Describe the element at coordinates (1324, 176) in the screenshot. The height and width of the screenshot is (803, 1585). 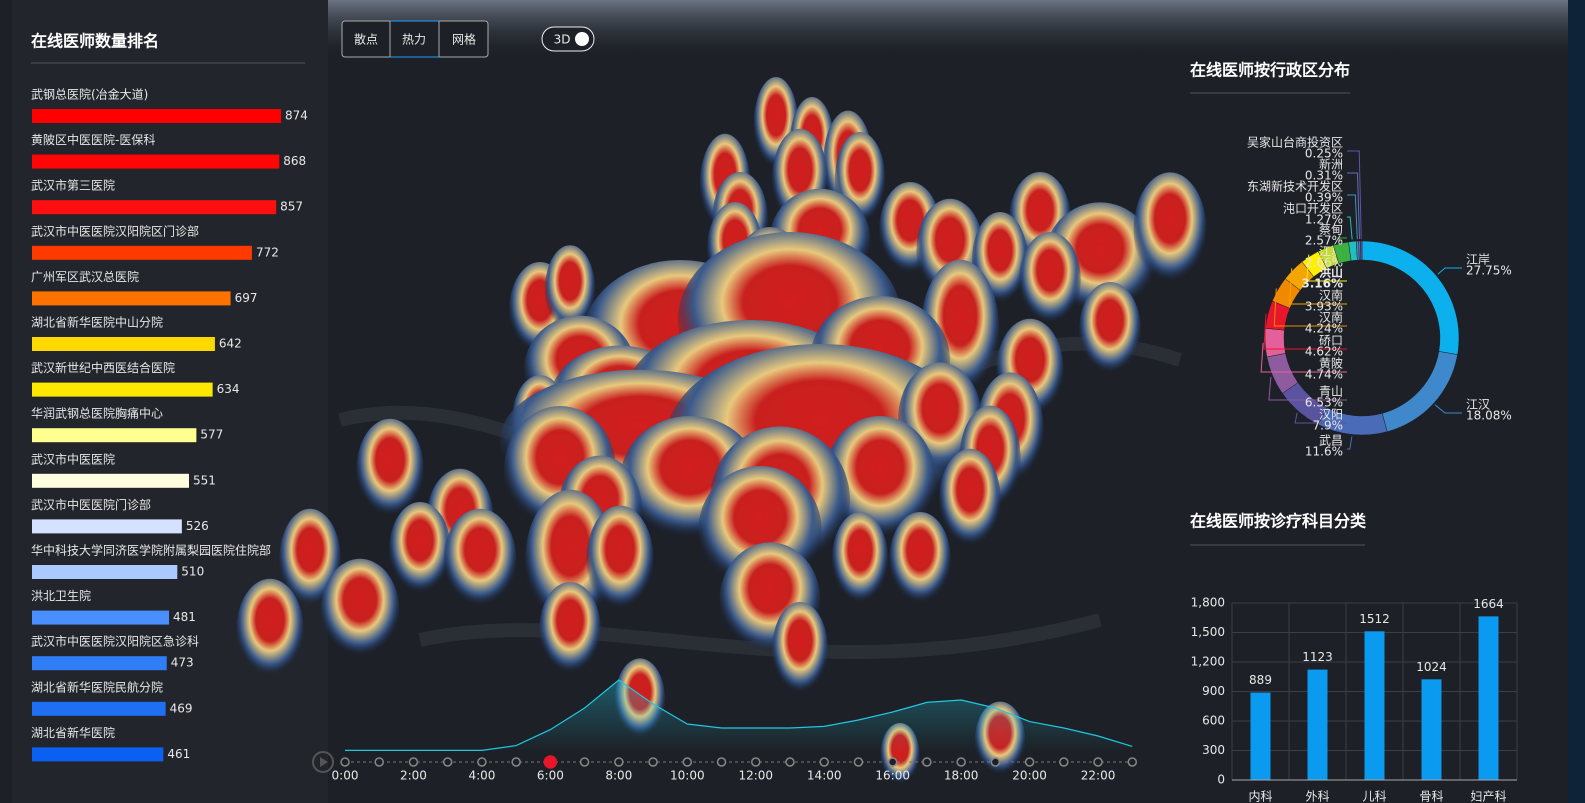
I see `slice-value: 0.31%` at that location.